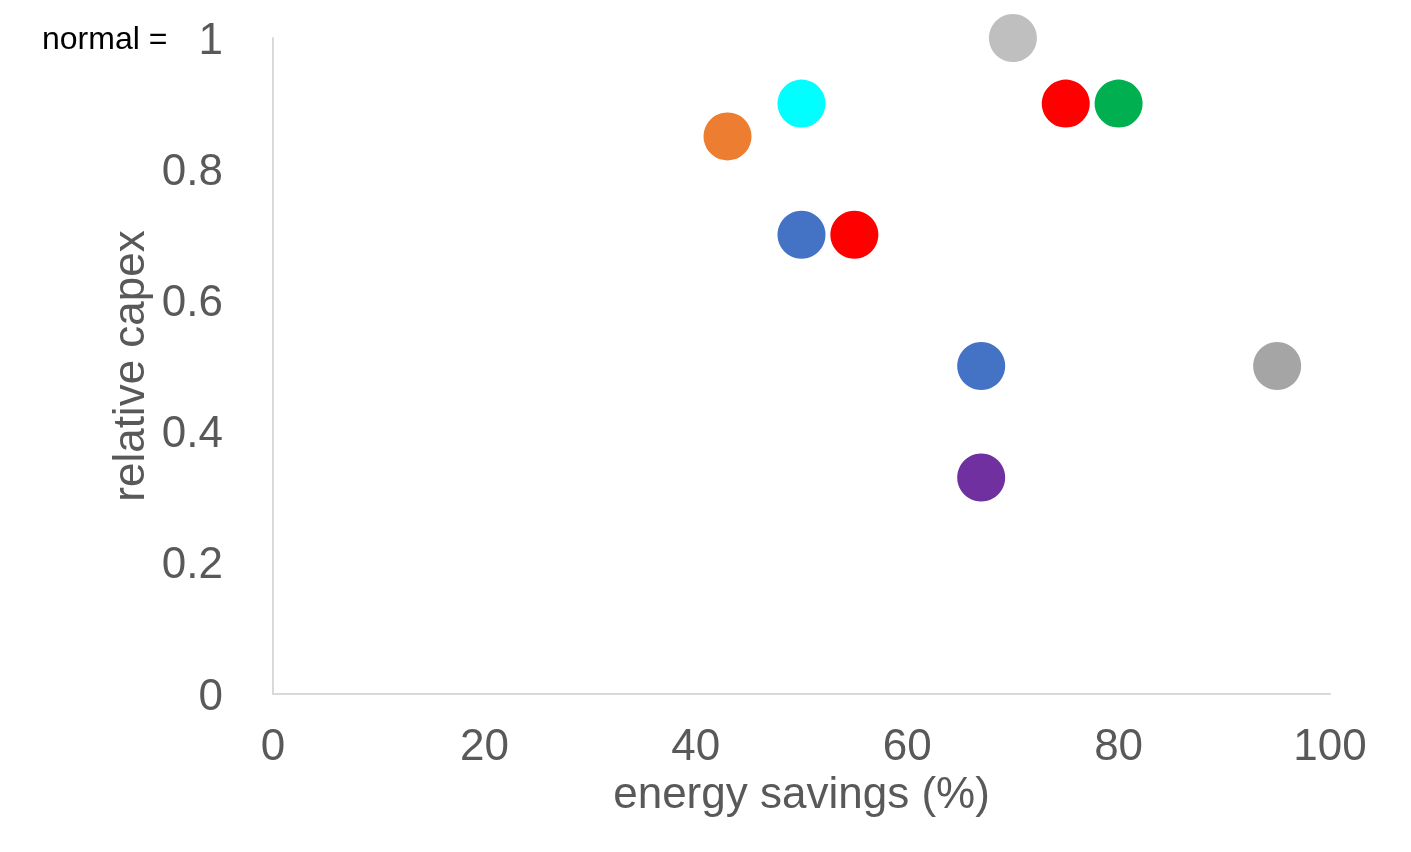 The image size is (1411, 852). What do you see at coordinates (696, 744) in the screenshot?
I see `x-tick-label: 40` at bounding box center [696, 744].